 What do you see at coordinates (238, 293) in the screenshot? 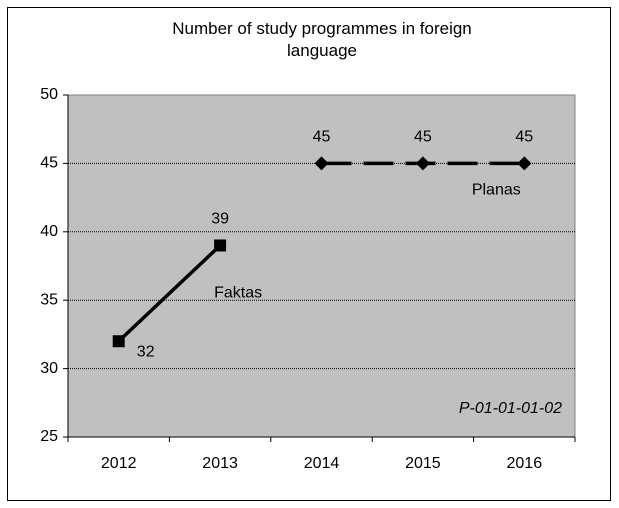
I see `series-label: Faktas` at bounding box center [238, 293].